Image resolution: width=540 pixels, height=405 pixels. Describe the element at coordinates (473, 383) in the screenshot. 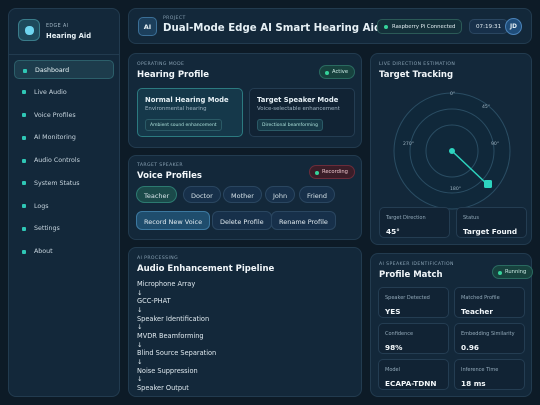

I see `stat-value: 18 ms` at that location.